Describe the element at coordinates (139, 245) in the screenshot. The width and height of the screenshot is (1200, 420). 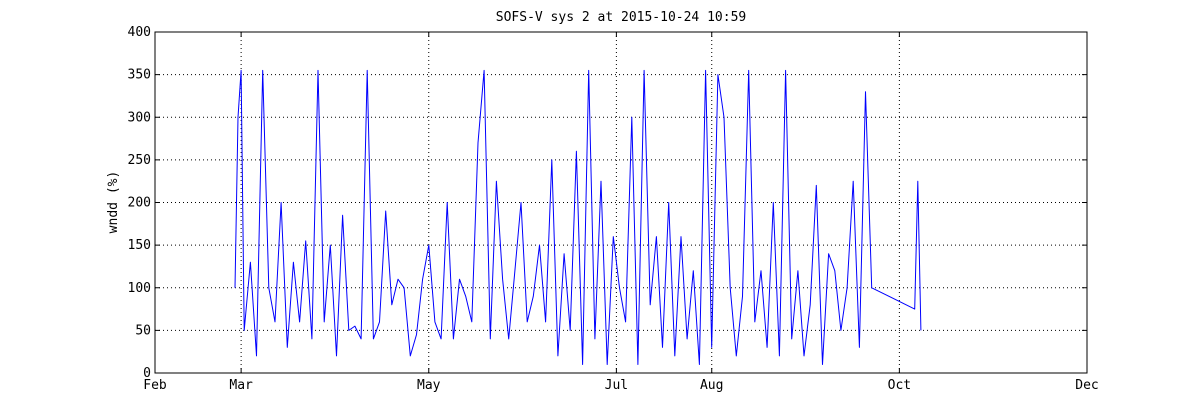
I see `y-tick-label: 150` at that location.